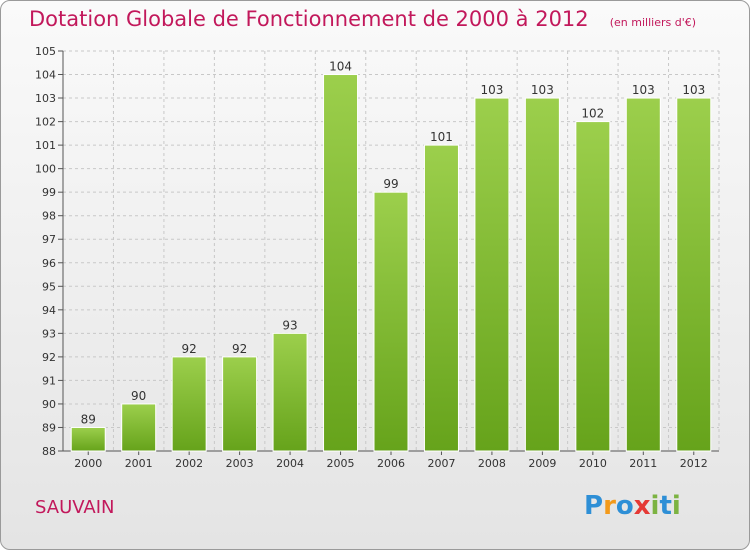  What do you see at coordinates (49, 310) in the screenshot?
I see `y-tick-label: 94` at bounding box center [49, 310].